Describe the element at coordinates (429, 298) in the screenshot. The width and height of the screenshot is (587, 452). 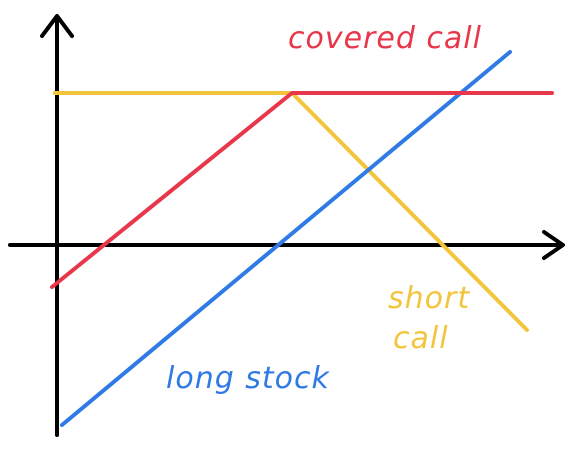
I see `short-call-label-line1: short` at that location.